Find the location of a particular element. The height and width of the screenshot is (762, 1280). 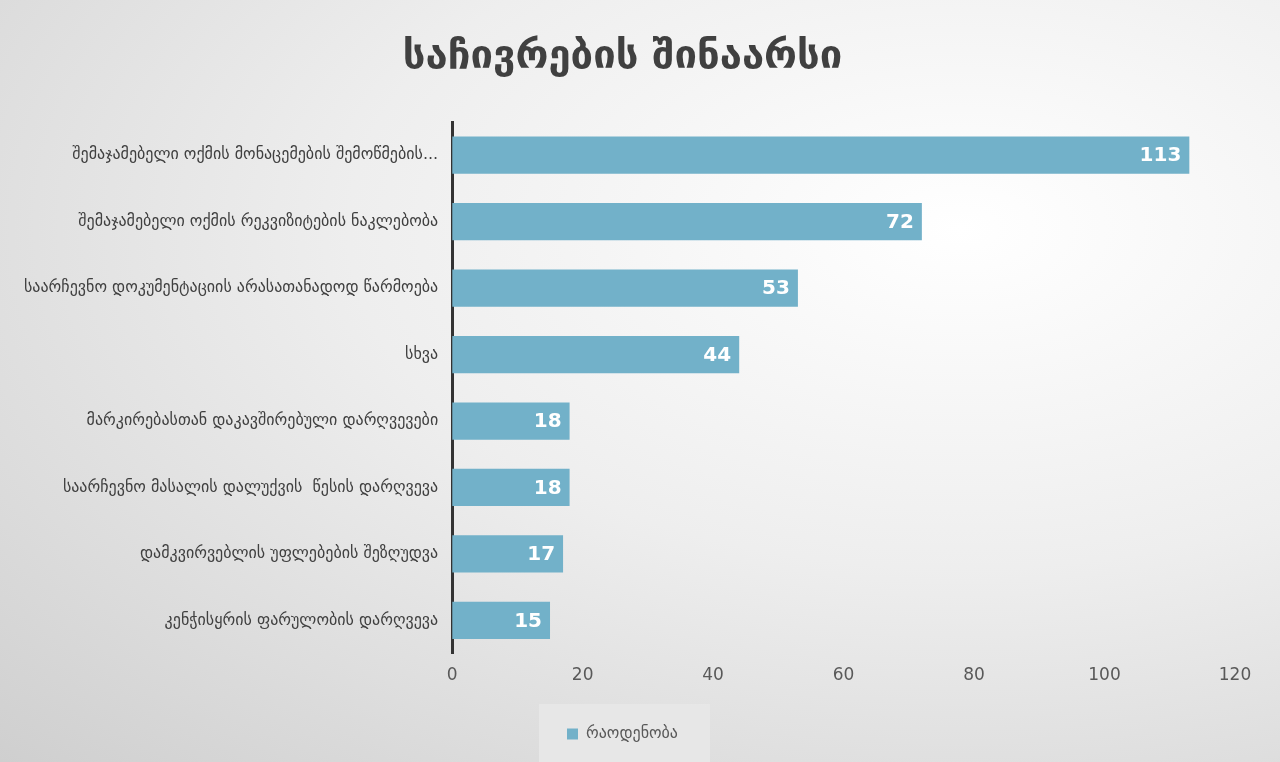

y-tick-label: საარჩევნო დოკუმენტაციის არასათანადოდ წარმოება is located at coordinates (231, 287).